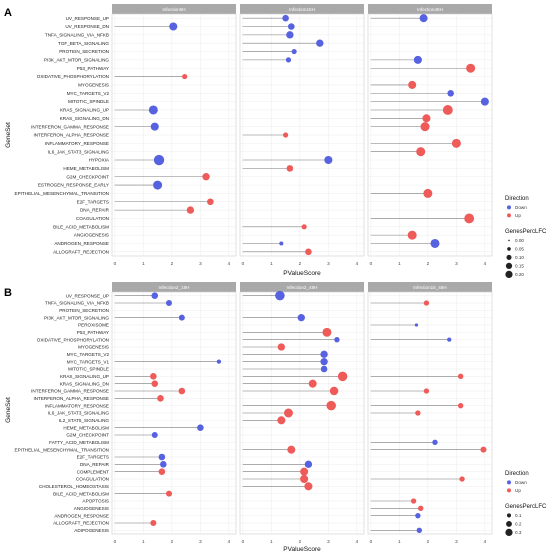 This screenshot has height=551, width=550. What do you see at coordinates (74, 486) in the screenshot?
I see `gene-set-label: CHOLESTEROL_HOMEOSTASIS` at bounding box center [74, 486].